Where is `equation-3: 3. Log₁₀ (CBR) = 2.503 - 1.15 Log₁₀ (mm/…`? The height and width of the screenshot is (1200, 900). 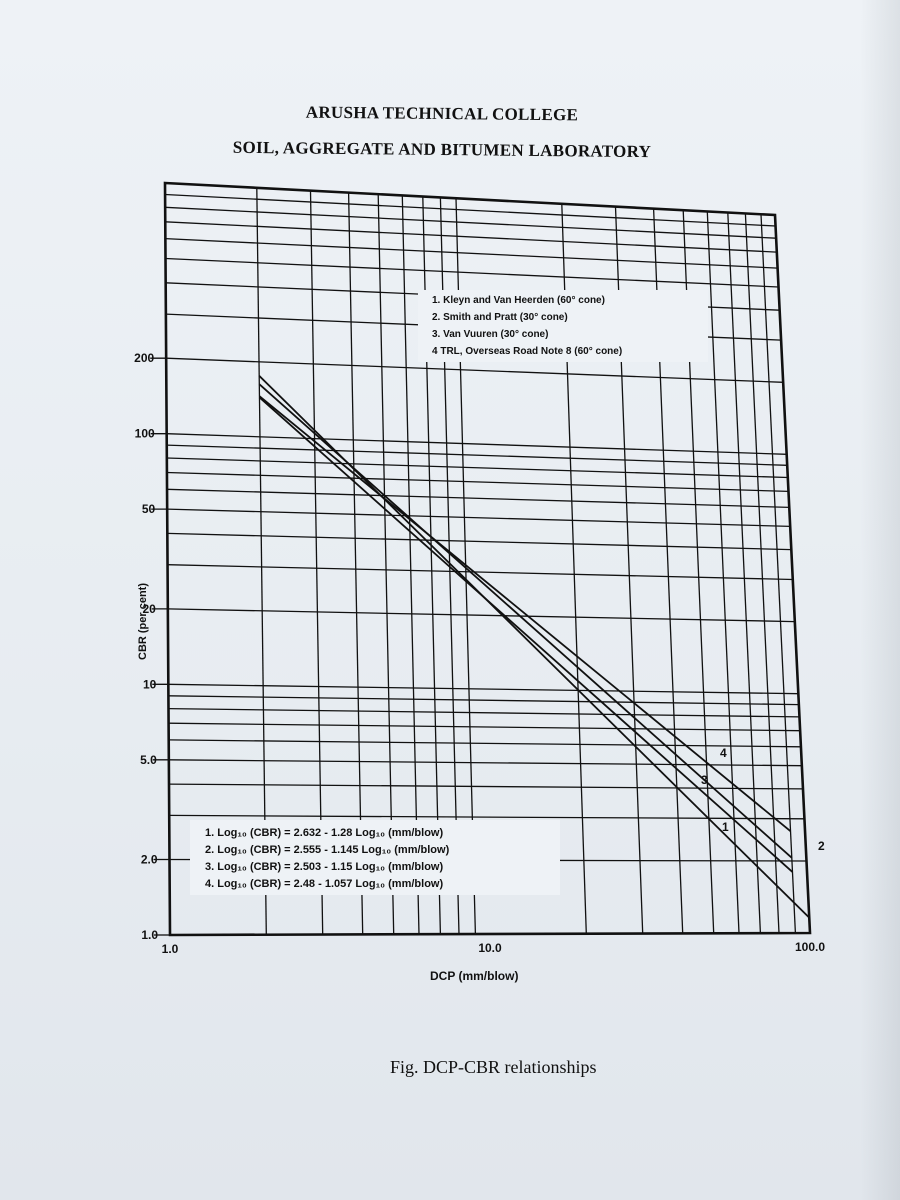
equation-3: 3. Log₁₀ (CBR) = 2.503 - 1.15 Log₁₀ (mm/… is located at coordinates (324, 867).